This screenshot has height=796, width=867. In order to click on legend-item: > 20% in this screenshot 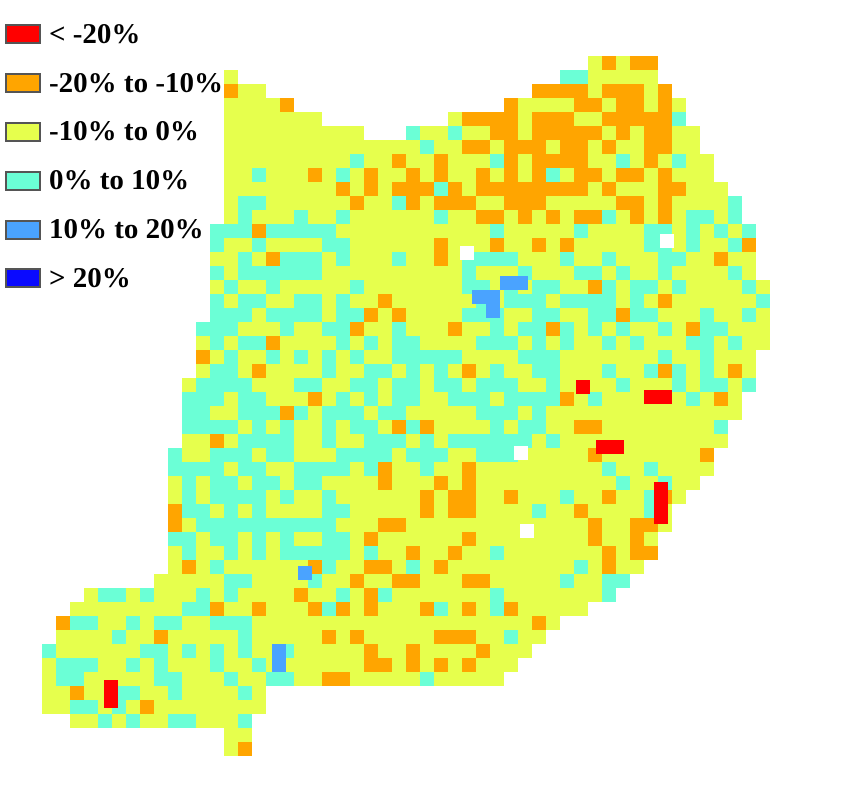, I will do `click(114, 278)`.